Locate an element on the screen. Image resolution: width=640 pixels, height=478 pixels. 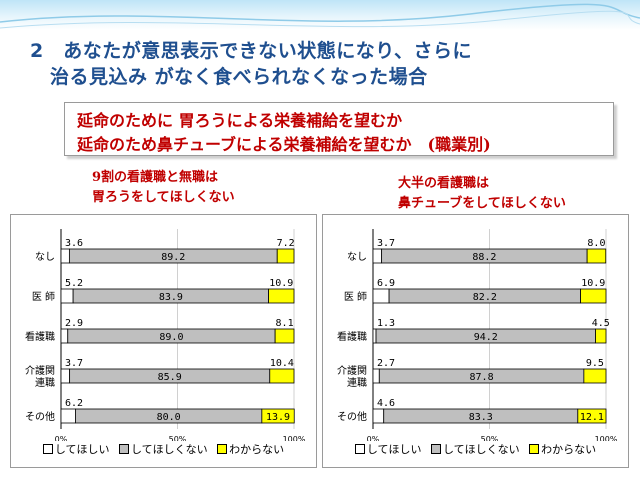
data-label: 12.1 is located at coordinates (592, 417).